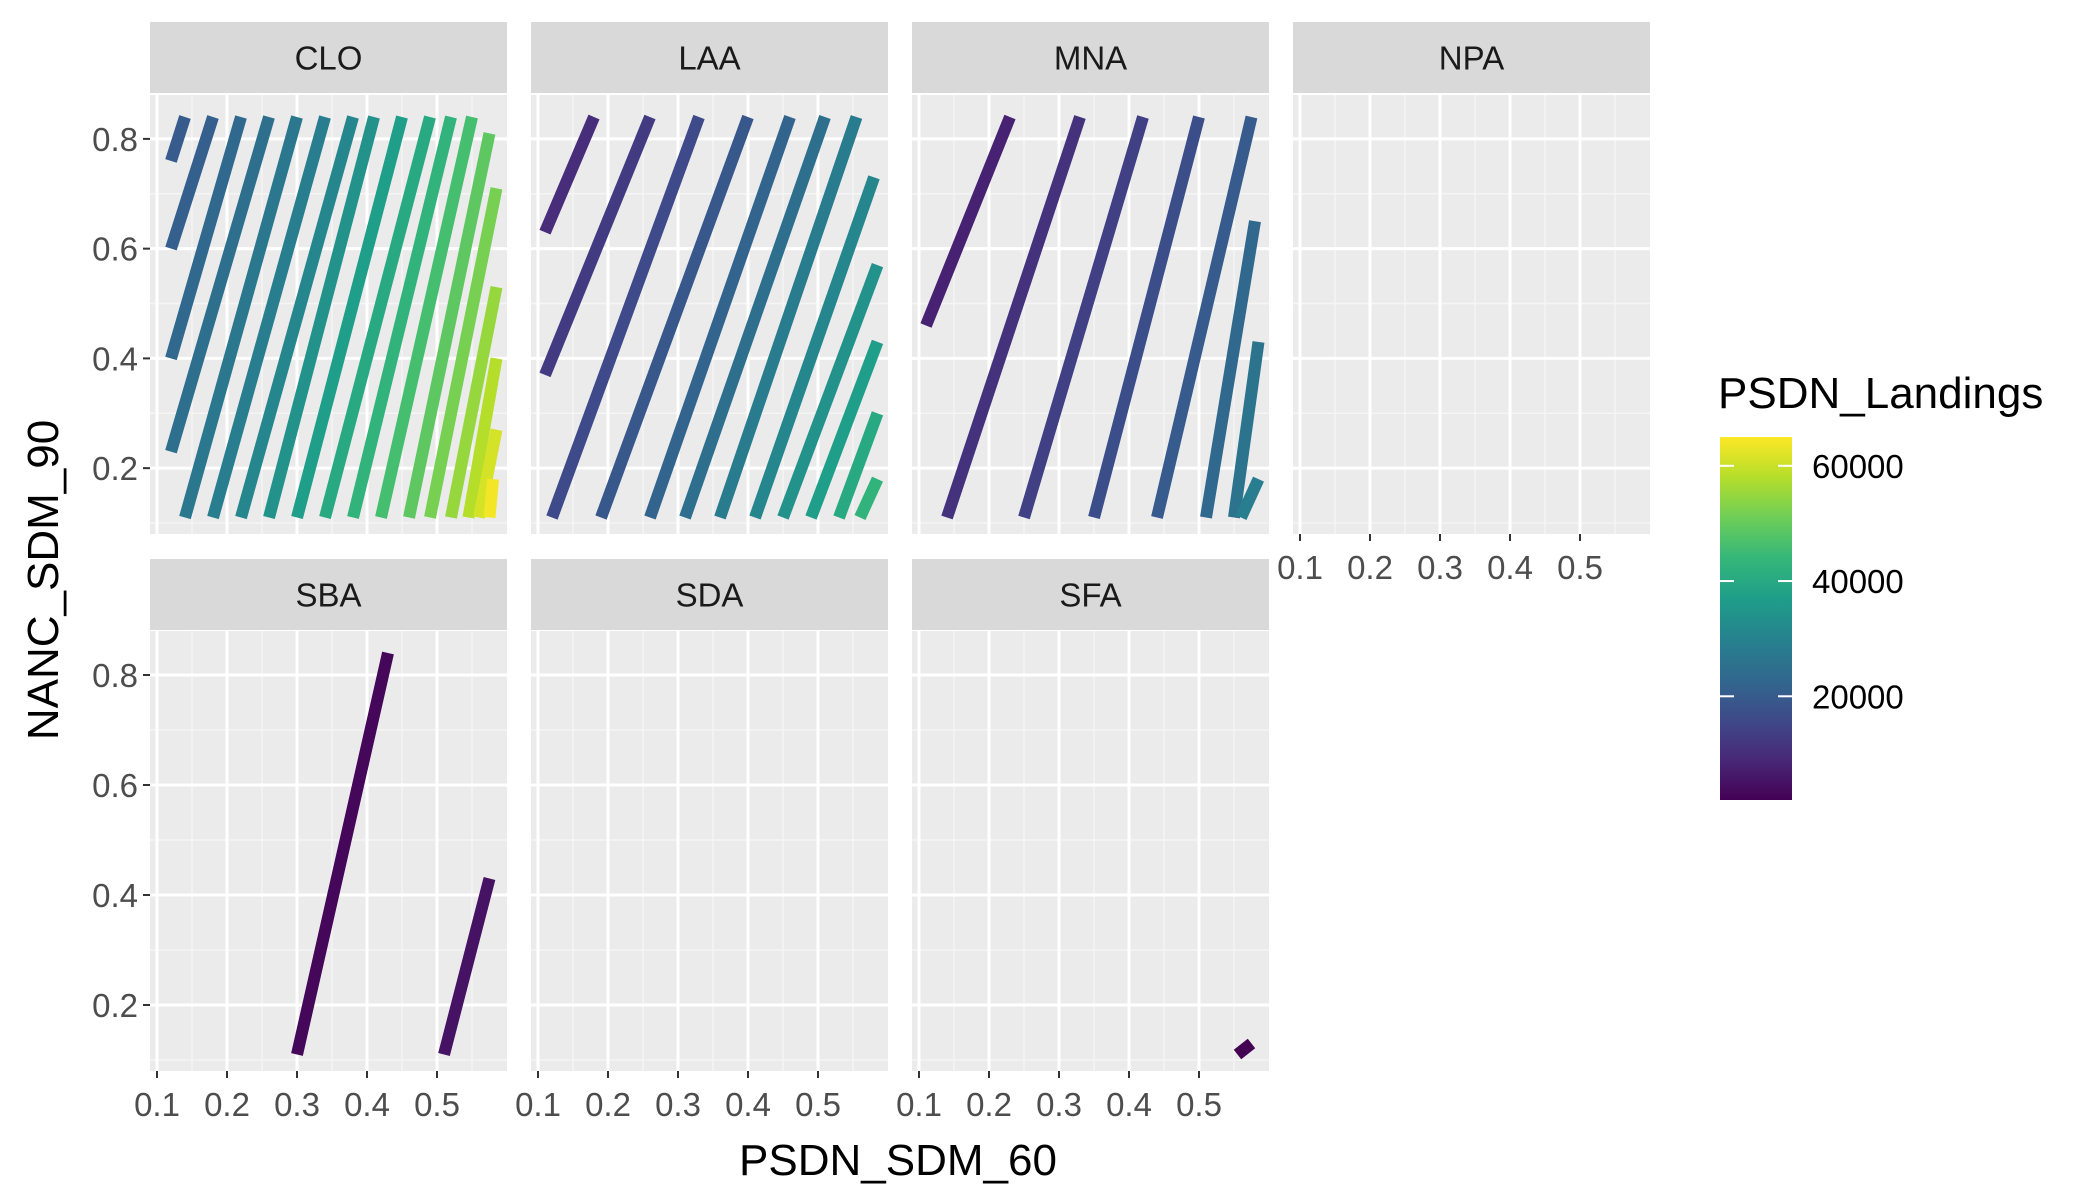 Image resolution: width=2100 pixels, height=1200 pixels. Describe the element at coordinates (710, 595) in the screenshot. I see `facet-strip-label: SDA` at that location.